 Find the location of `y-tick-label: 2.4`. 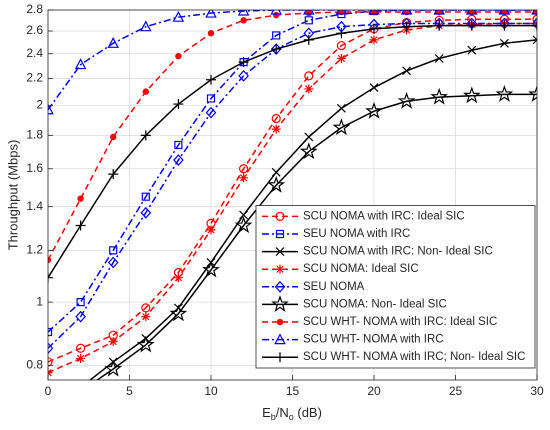

y-tick-label: 2.4 is located at coordinates (34, 53).